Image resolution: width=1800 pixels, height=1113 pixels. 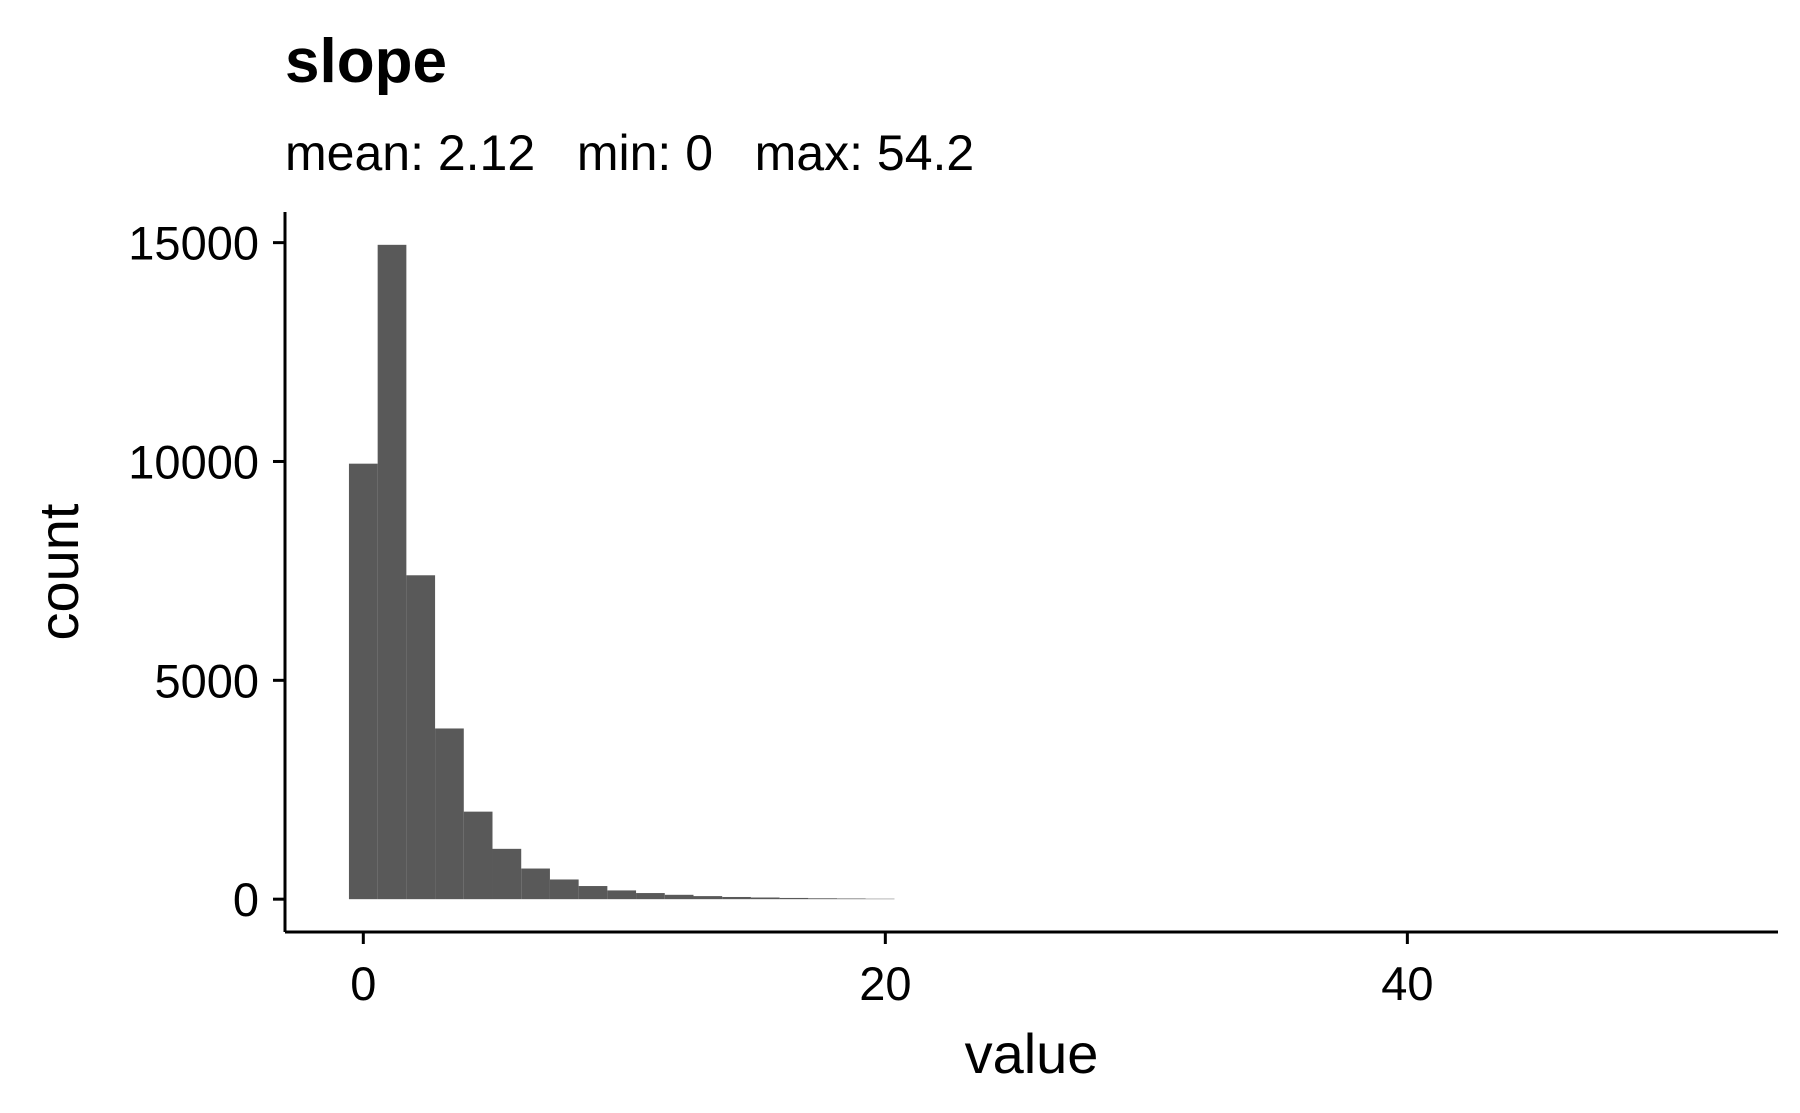 What do you see at coordinates (206, 571) in the screenshot?
I see `y-axis-ticks: 0 5000 10000 15000` at bounding box center [206, 571].